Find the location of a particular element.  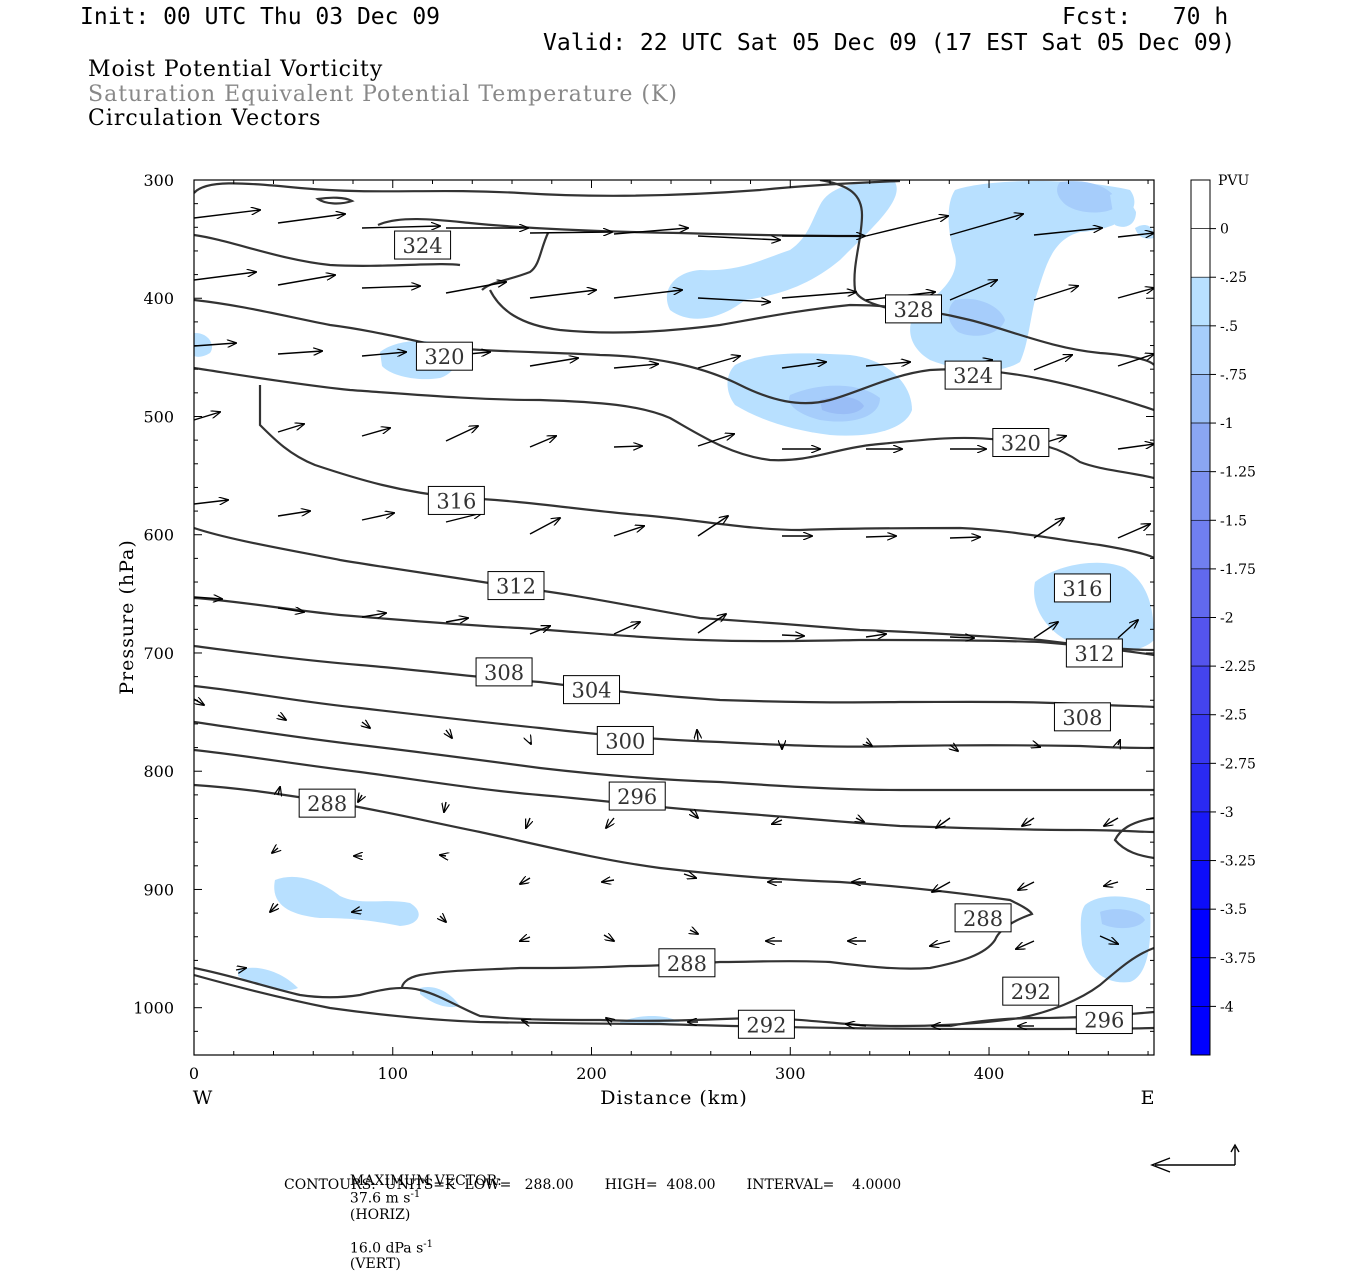

contour-label: 308 is located at coordinates (1082, 717).